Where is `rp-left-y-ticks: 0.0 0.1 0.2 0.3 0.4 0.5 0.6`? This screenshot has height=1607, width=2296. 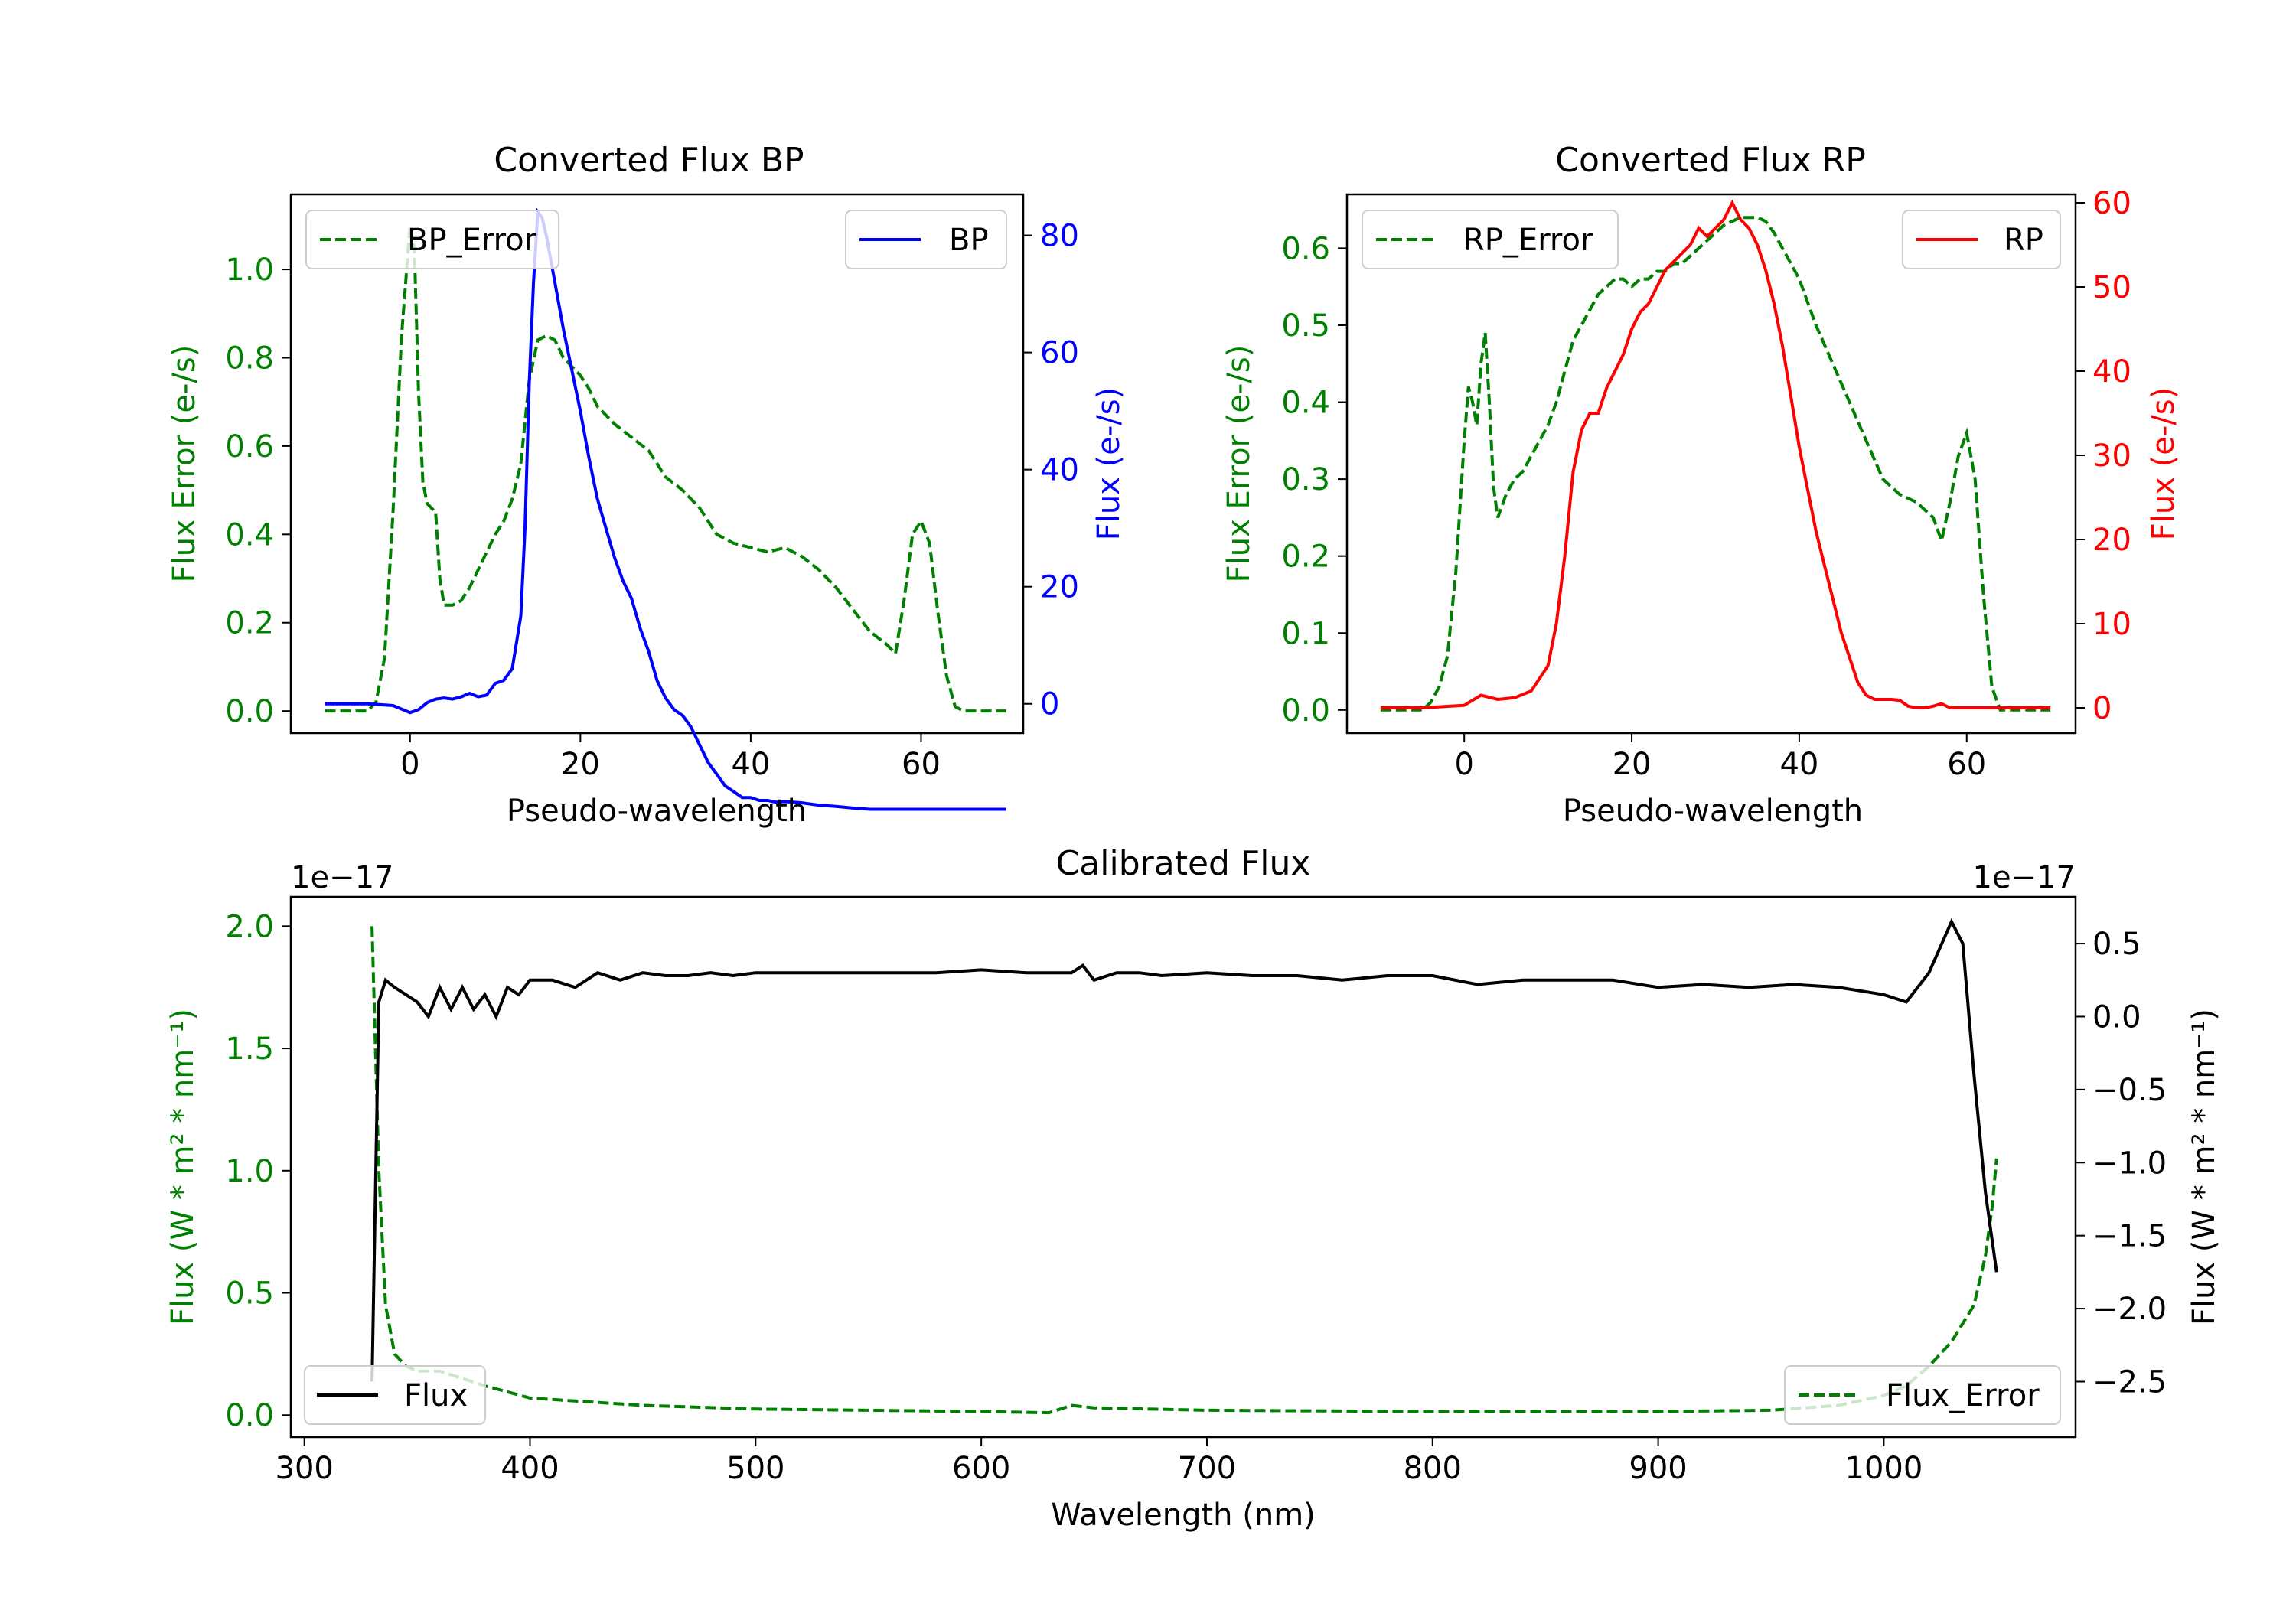
rp-left-y-ticks: 0.0 0.1 0.2 0.3 0.4 0.5 0.6 is located at coordinates (1314, 480).